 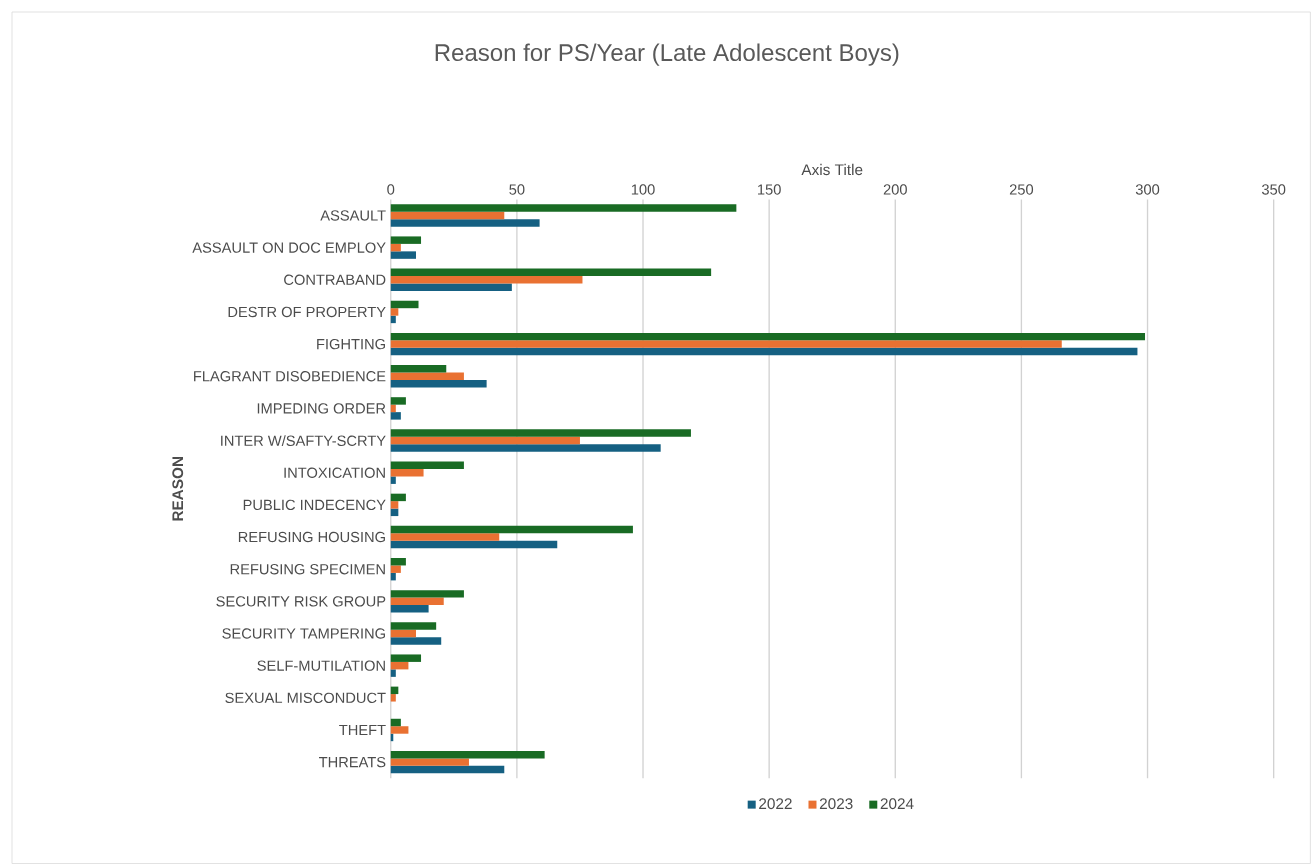 What do you see at coordinates (321, 665) in the screenshot?
I see `y-tick-label: SELF-MUTILATION` at bounding box center [321, 665].